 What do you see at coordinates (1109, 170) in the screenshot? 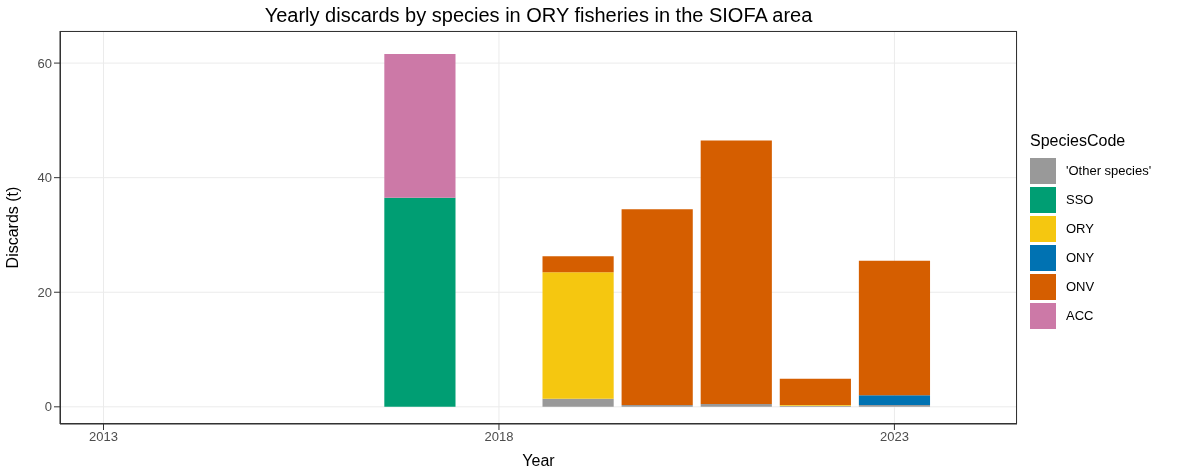
I see `legend-label: 'Other species'` at bounding box center [1109, 170].